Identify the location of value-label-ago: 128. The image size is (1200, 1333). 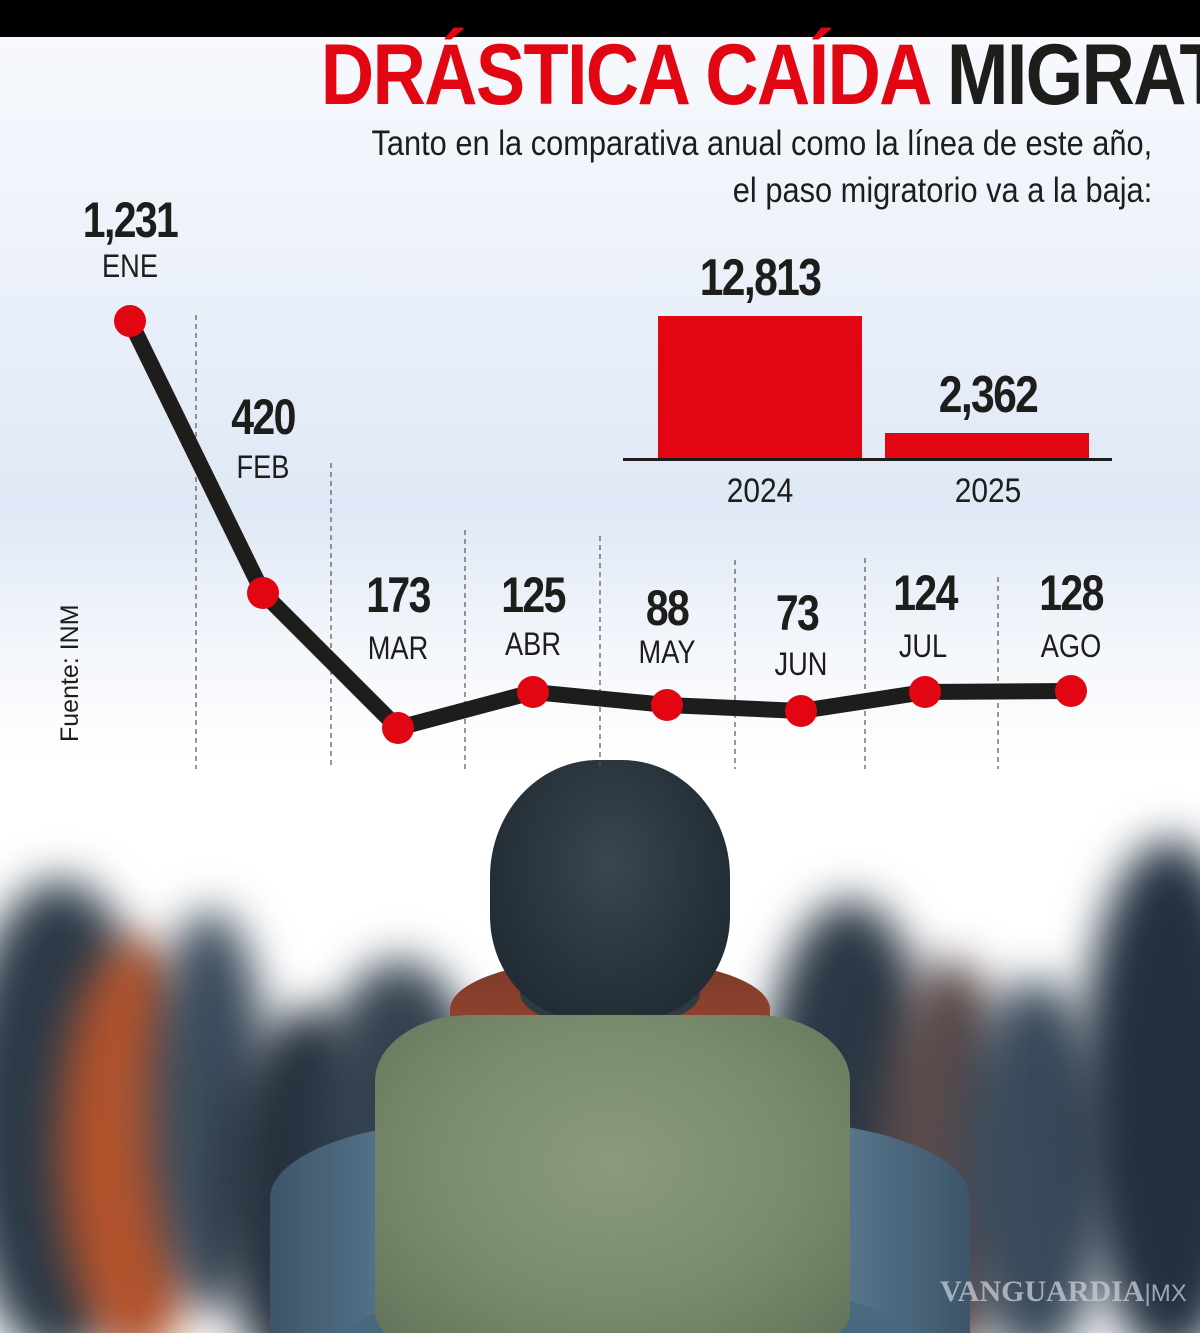
(1071, 593).